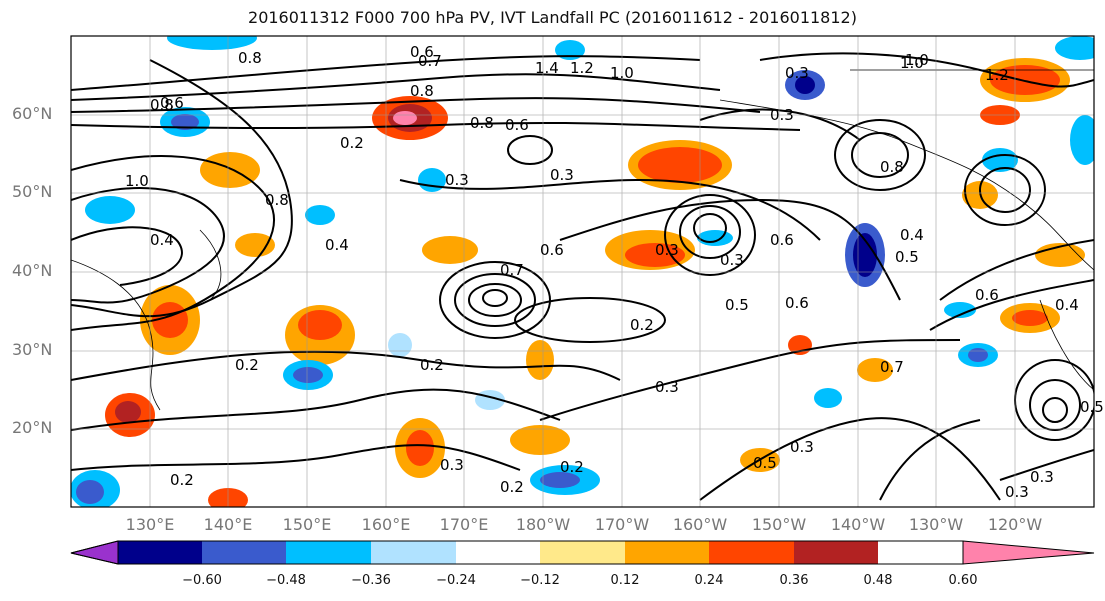 Image resolution: width=1105 pixels, height=601 pixels. Describe the element at coordinates (547, 68) in the screenshot. I see `contour-label: 1.4` at that location.